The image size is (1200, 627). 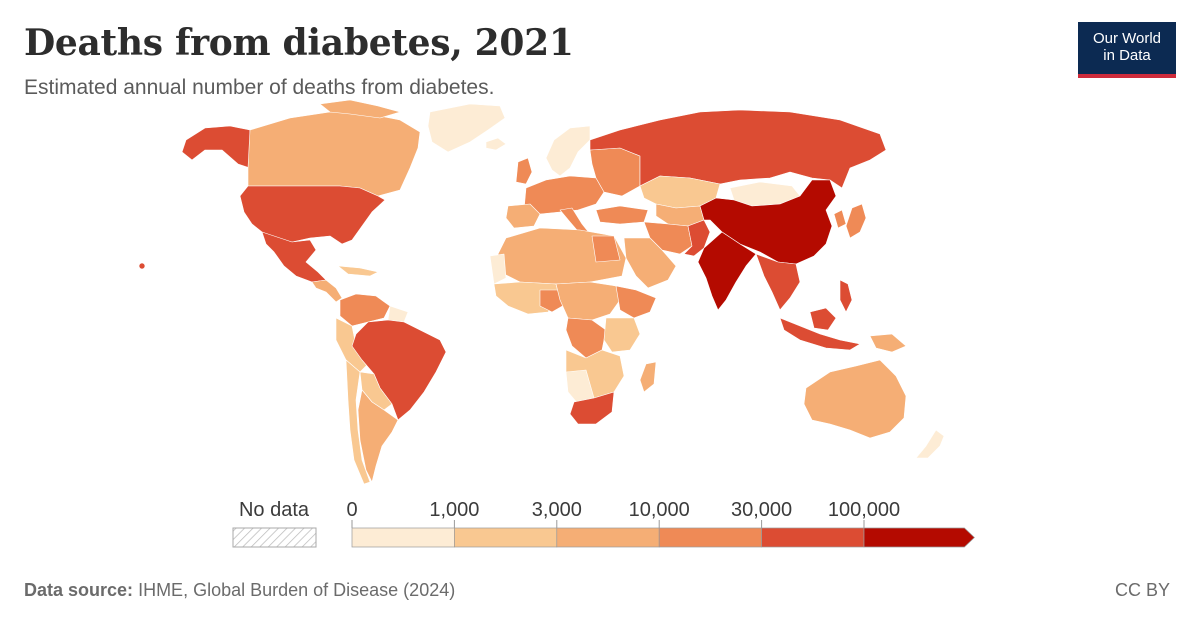 I want to click on legend-tick-label: 0, so click(x=351, y=510).